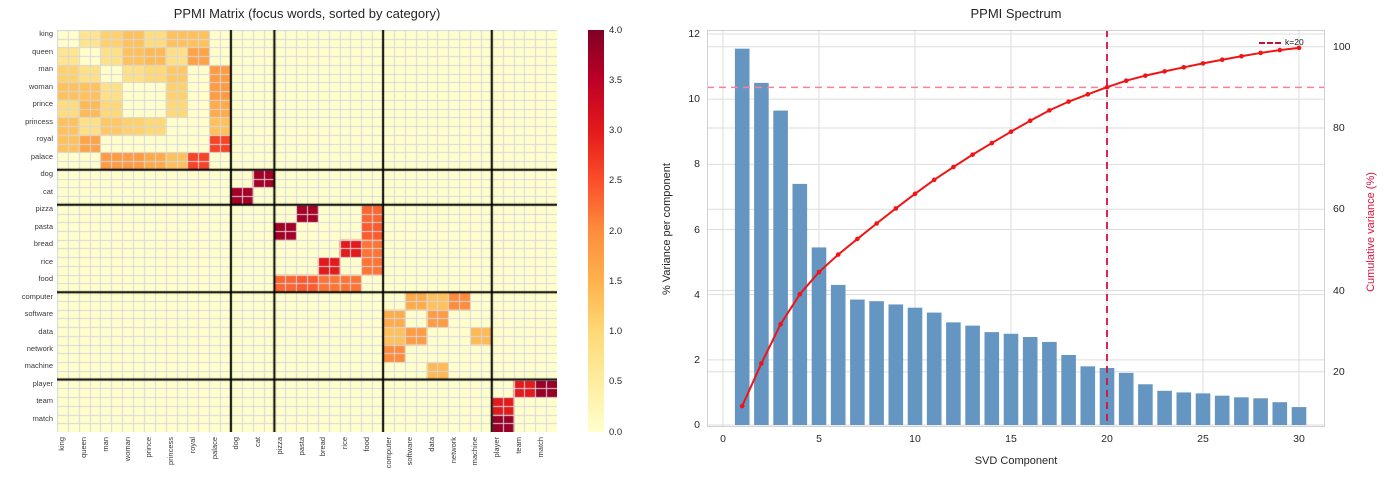 Image resolution: width=1390 pixels, height=489 pixels. I want to click on legend-dash-sample, so click(1270, 43).